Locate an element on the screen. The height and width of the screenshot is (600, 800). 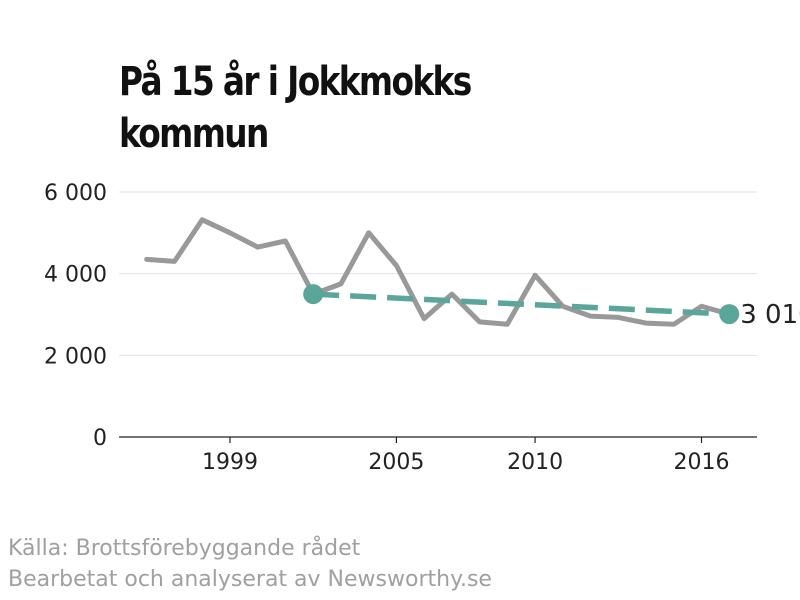
source-text: Källa: Brottsförebyggande rådet is located at coordinates (184, 548).